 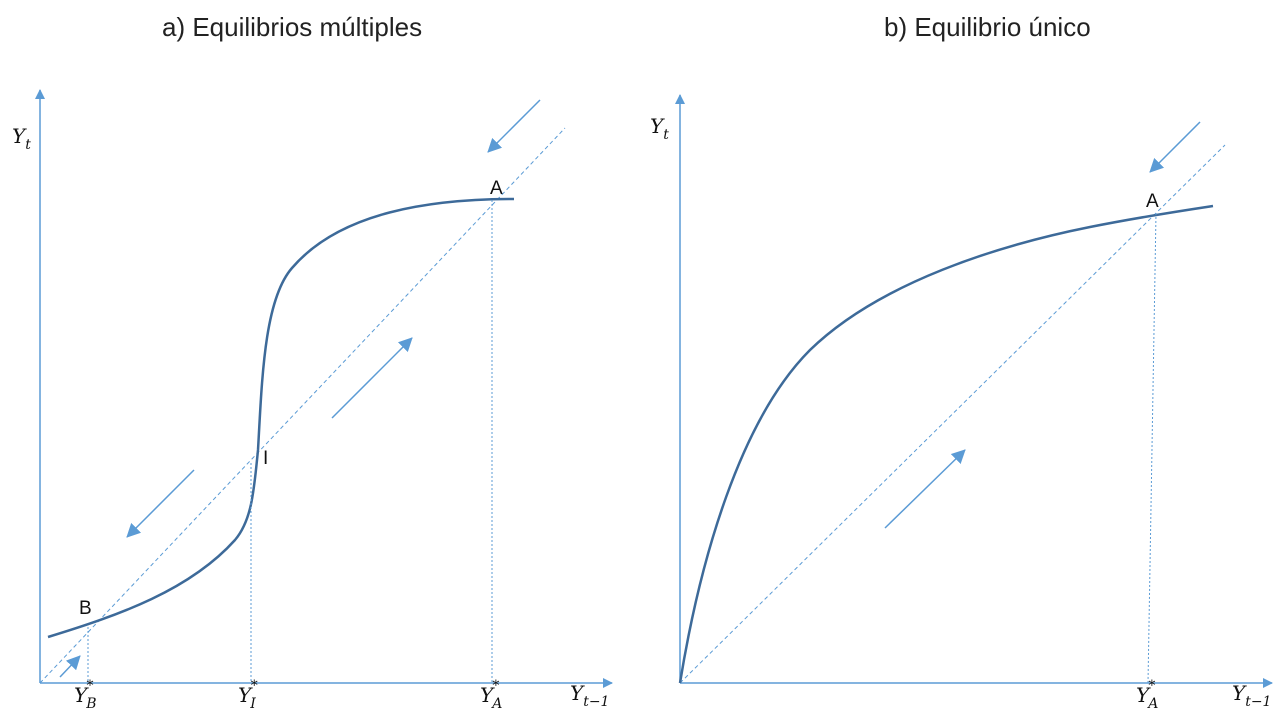 What do you see at coordinates (1251, 695) in the screenshot?
I see `panel-b-x-axis-label: Yt−1` at bounding box center [1251, 695].